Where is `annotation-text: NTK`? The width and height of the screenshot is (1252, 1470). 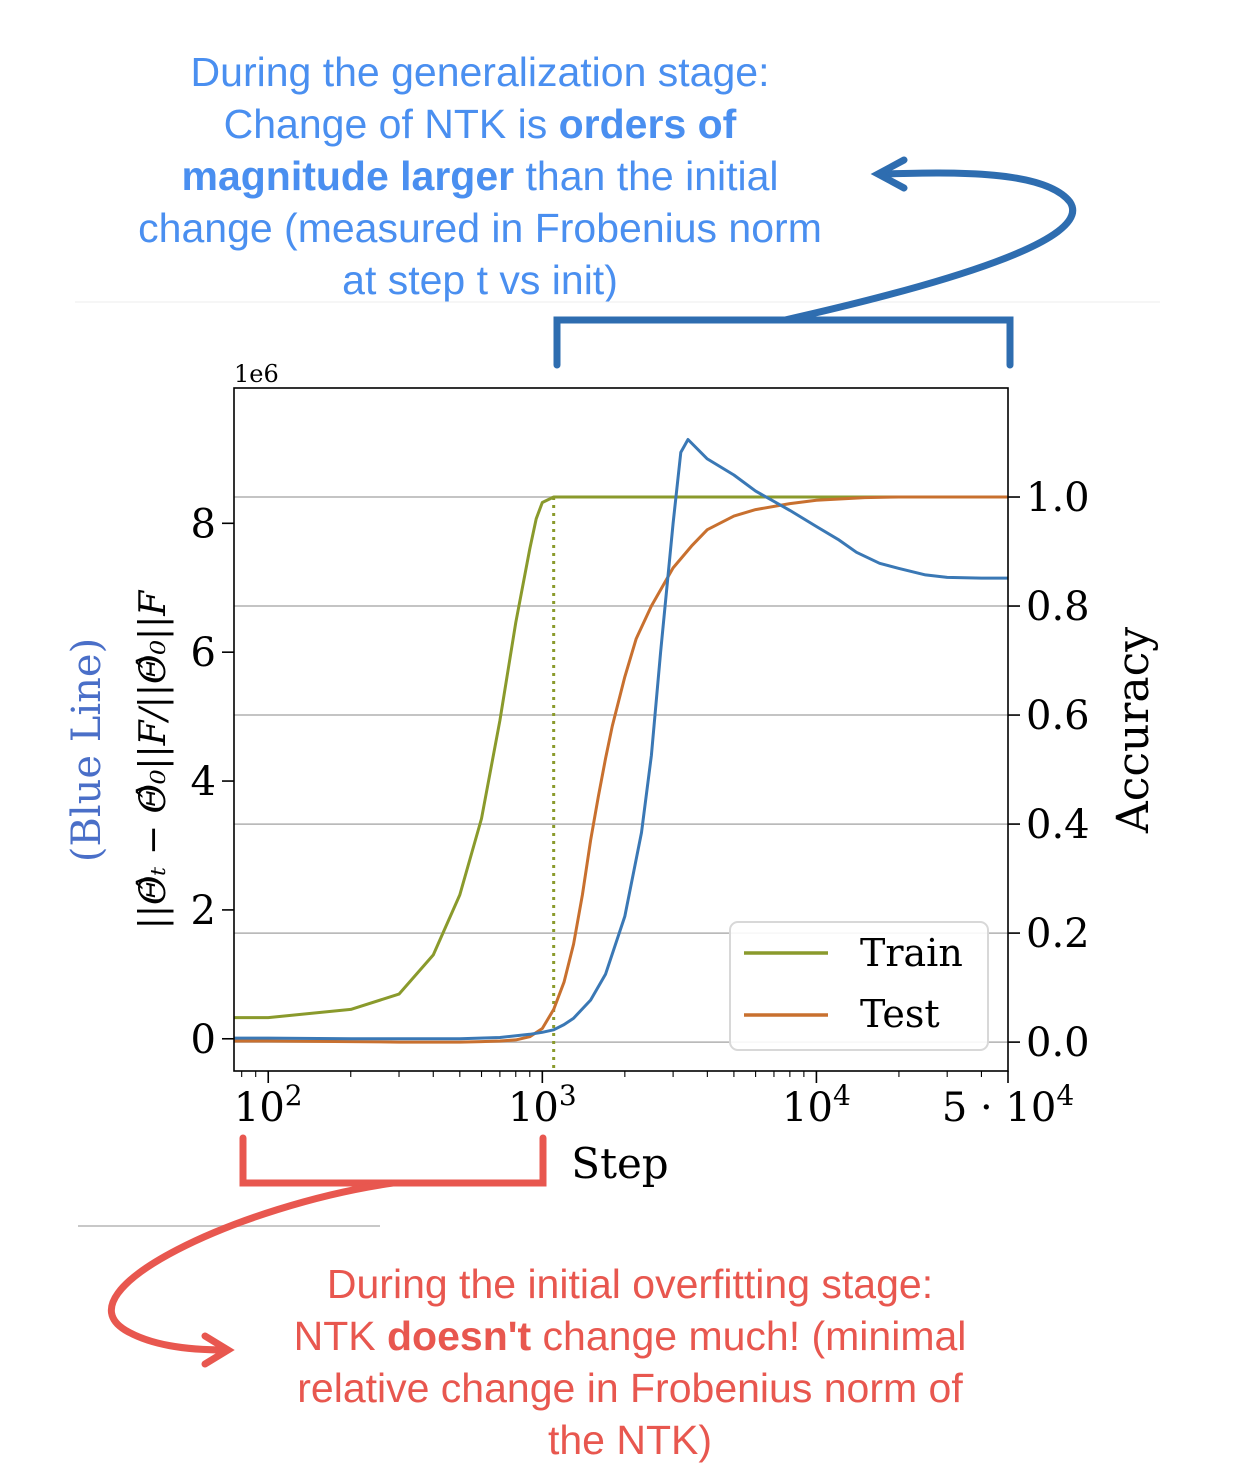
annotation-text: NTK is located at coordinates (340, 1336).